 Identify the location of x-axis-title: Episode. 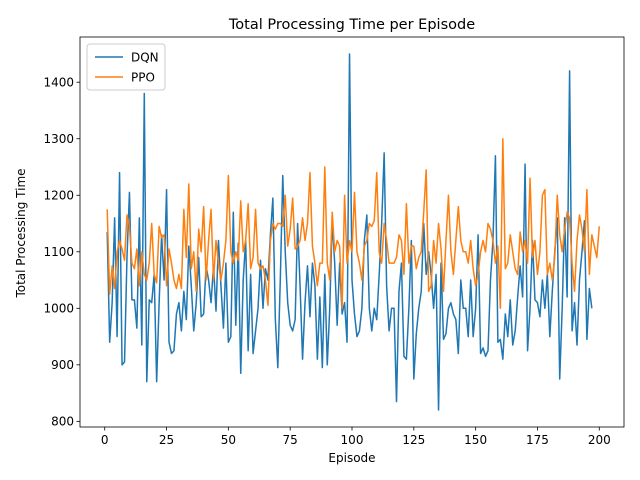
(351, 458).